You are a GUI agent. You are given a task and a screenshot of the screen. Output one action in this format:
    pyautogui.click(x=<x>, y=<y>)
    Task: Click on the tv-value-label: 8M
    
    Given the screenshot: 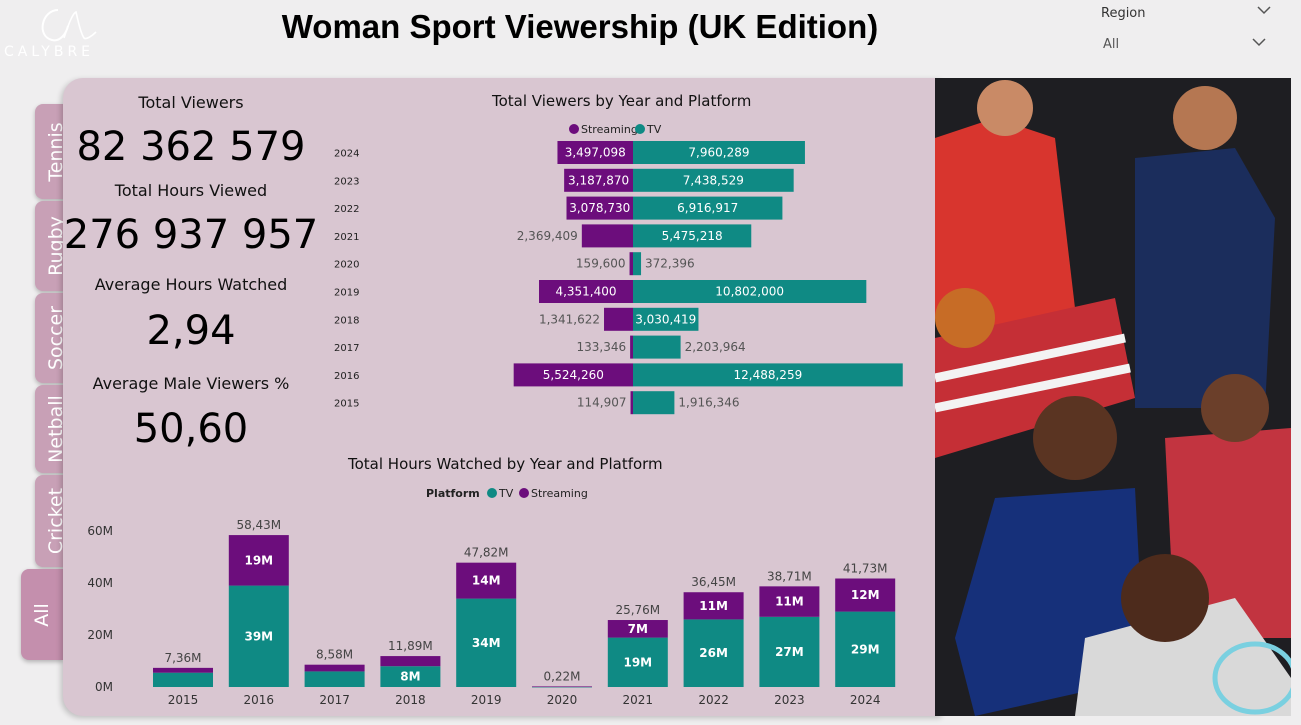 What is the action you would take?
    pyautogui.click(x=410, y=677)
    